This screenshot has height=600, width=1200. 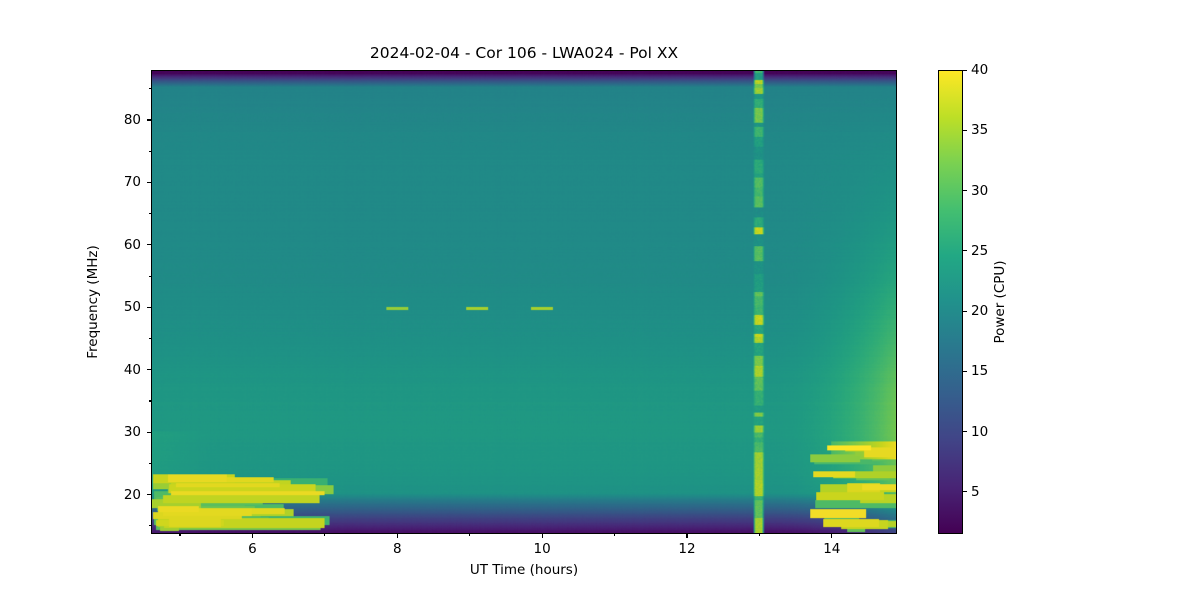 What do you see at coordinates (132, 182) in the screenshot?
I see `y-tick-label: 70` at bounding box center [132, 182].